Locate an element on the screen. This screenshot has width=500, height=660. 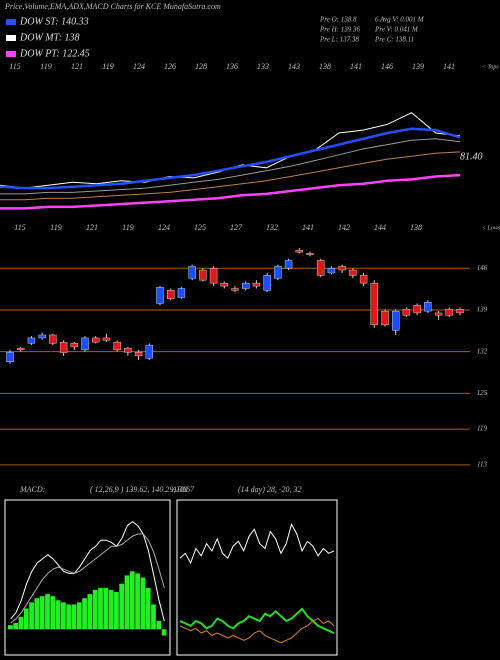
legend-label: DOW ST: 140.33 is located at coordinates (54, 21).